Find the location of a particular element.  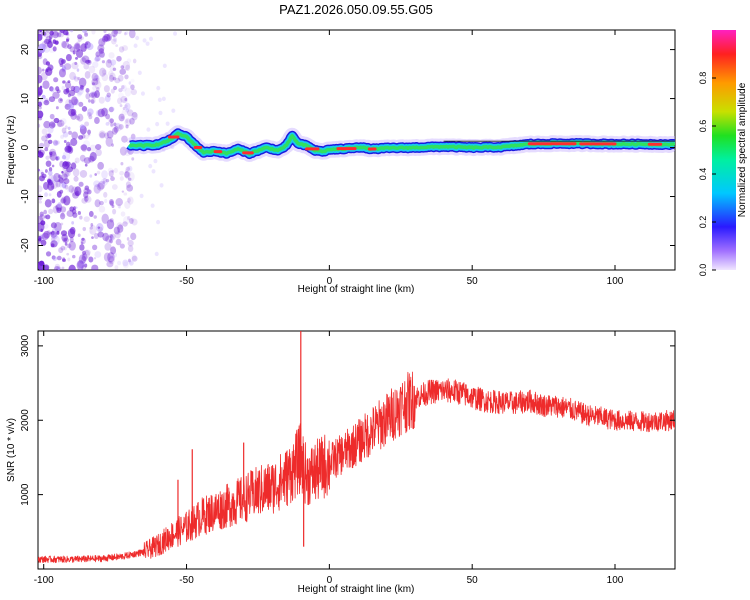

top-xtick-label: -100 is located at coordinates (44, 281).